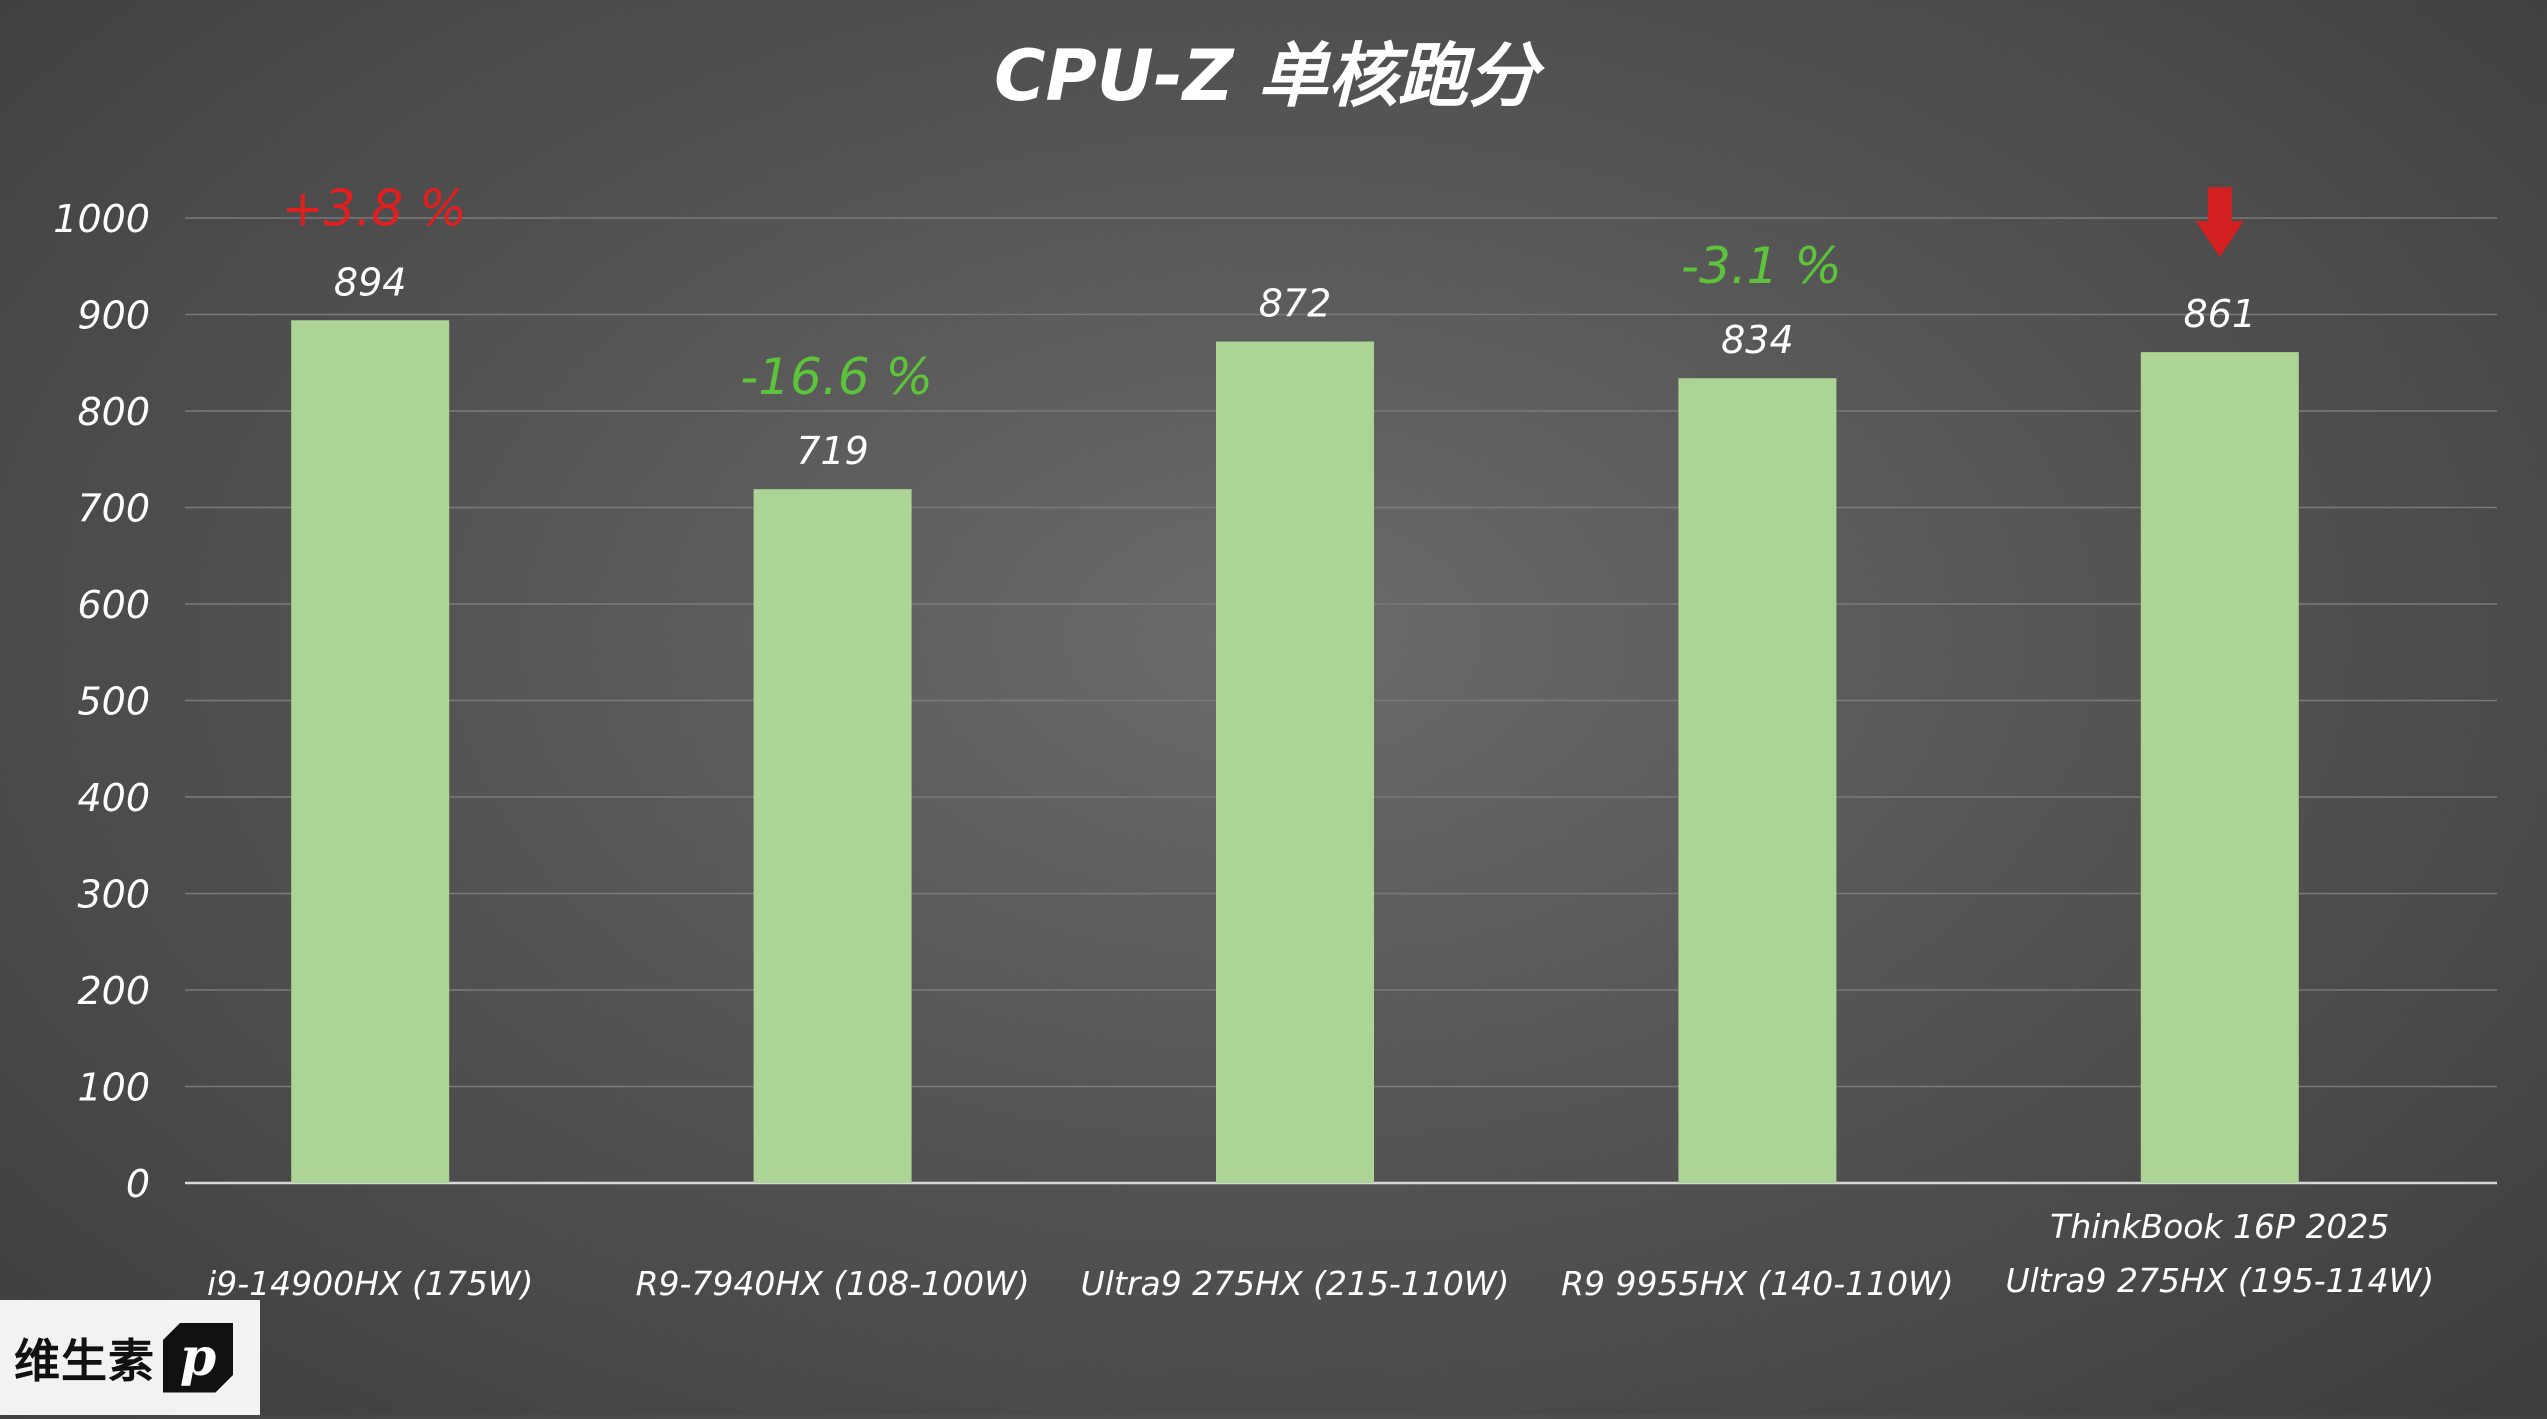 This screenshot has height=1419, width=2547. I want to click on y-tick-label: 400, so click(113, 798).